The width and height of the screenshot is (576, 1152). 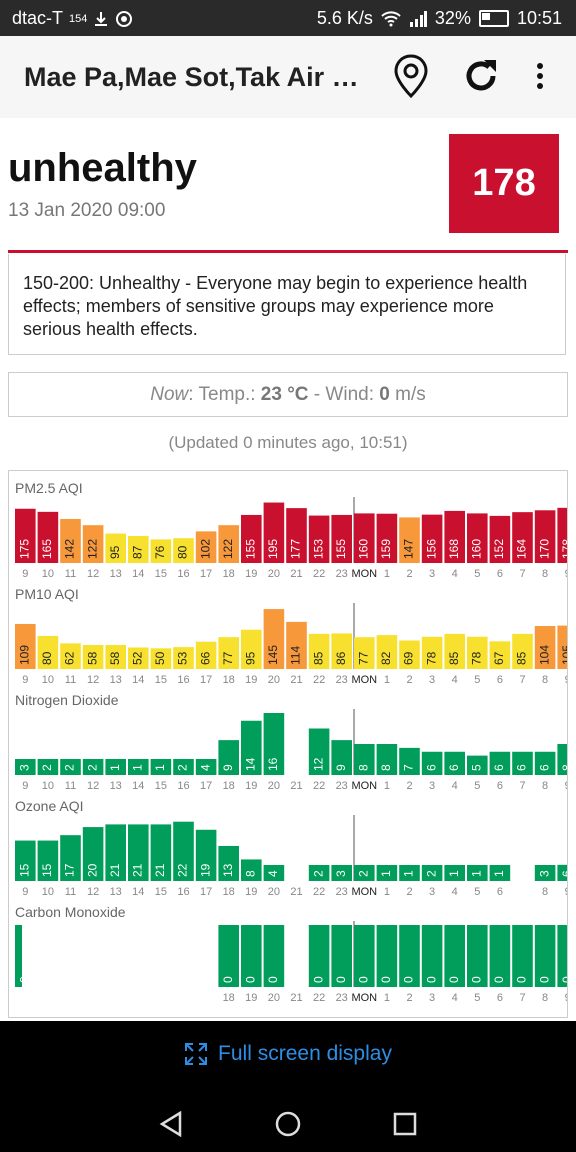 I want to click on fullscreen-button: Full screen display, so click(x=288, y=1054).